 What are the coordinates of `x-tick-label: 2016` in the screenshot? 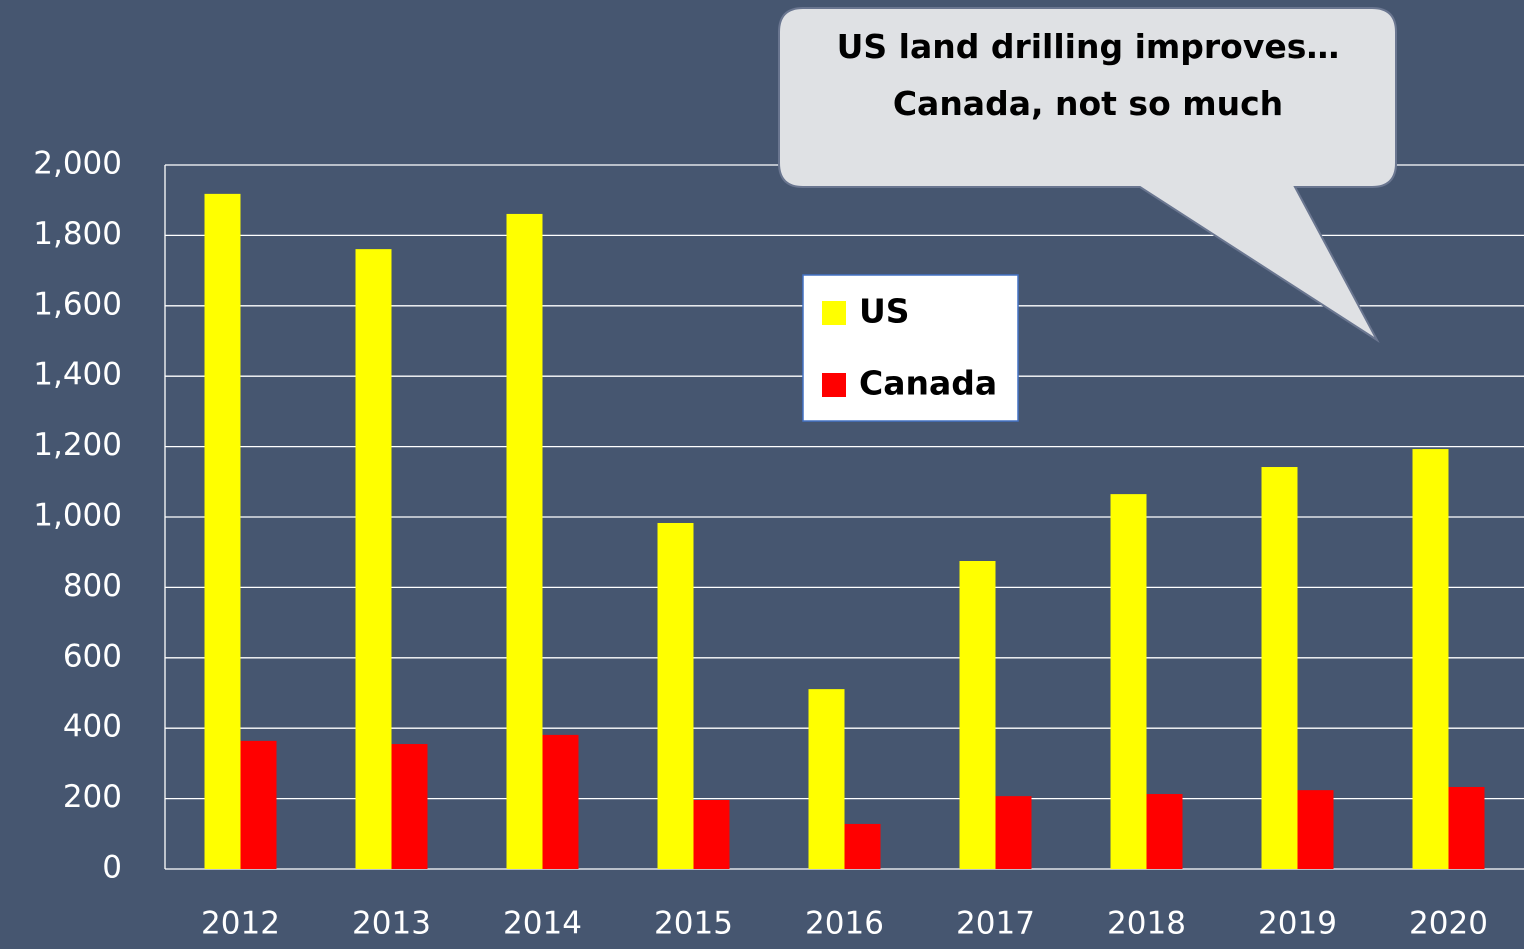 It's located at (844, 924).